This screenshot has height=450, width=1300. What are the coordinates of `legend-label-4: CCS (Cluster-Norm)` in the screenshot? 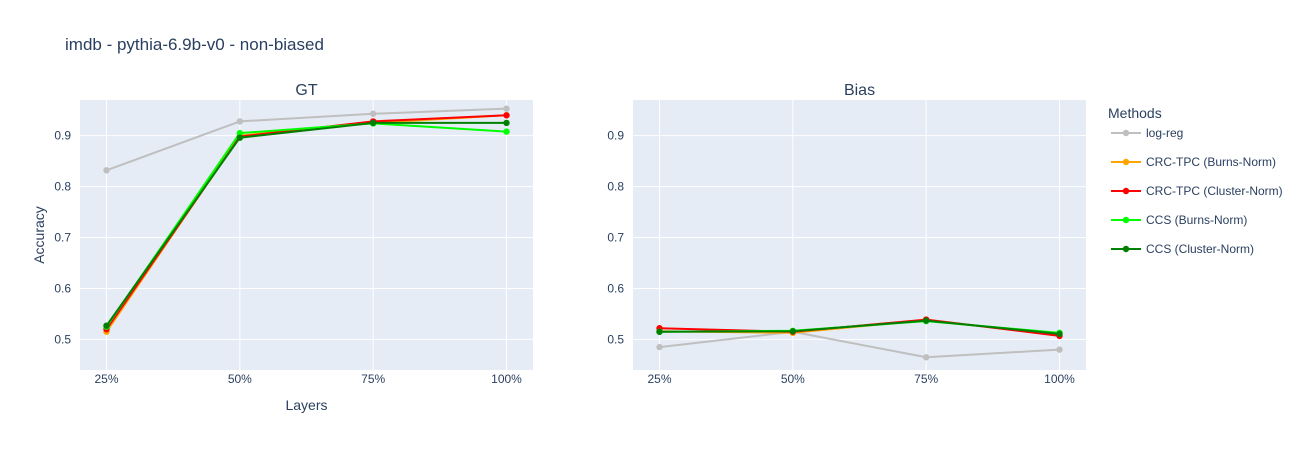 It's located at (1200, 249).